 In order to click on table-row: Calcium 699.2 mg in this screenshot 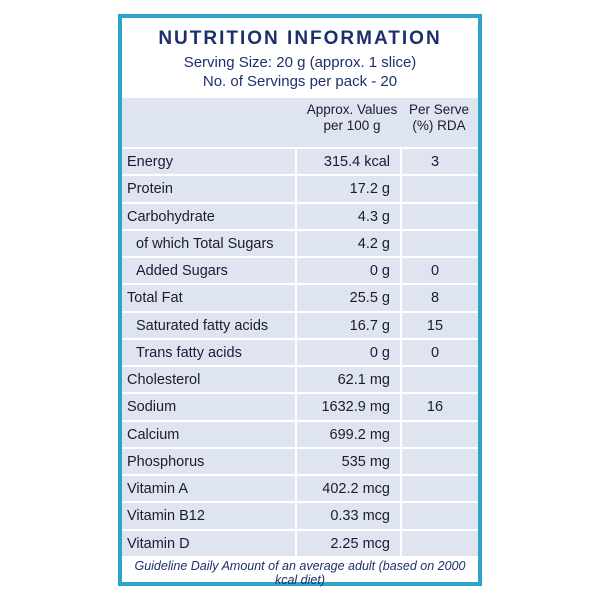, I will do `click(300, 433)`.